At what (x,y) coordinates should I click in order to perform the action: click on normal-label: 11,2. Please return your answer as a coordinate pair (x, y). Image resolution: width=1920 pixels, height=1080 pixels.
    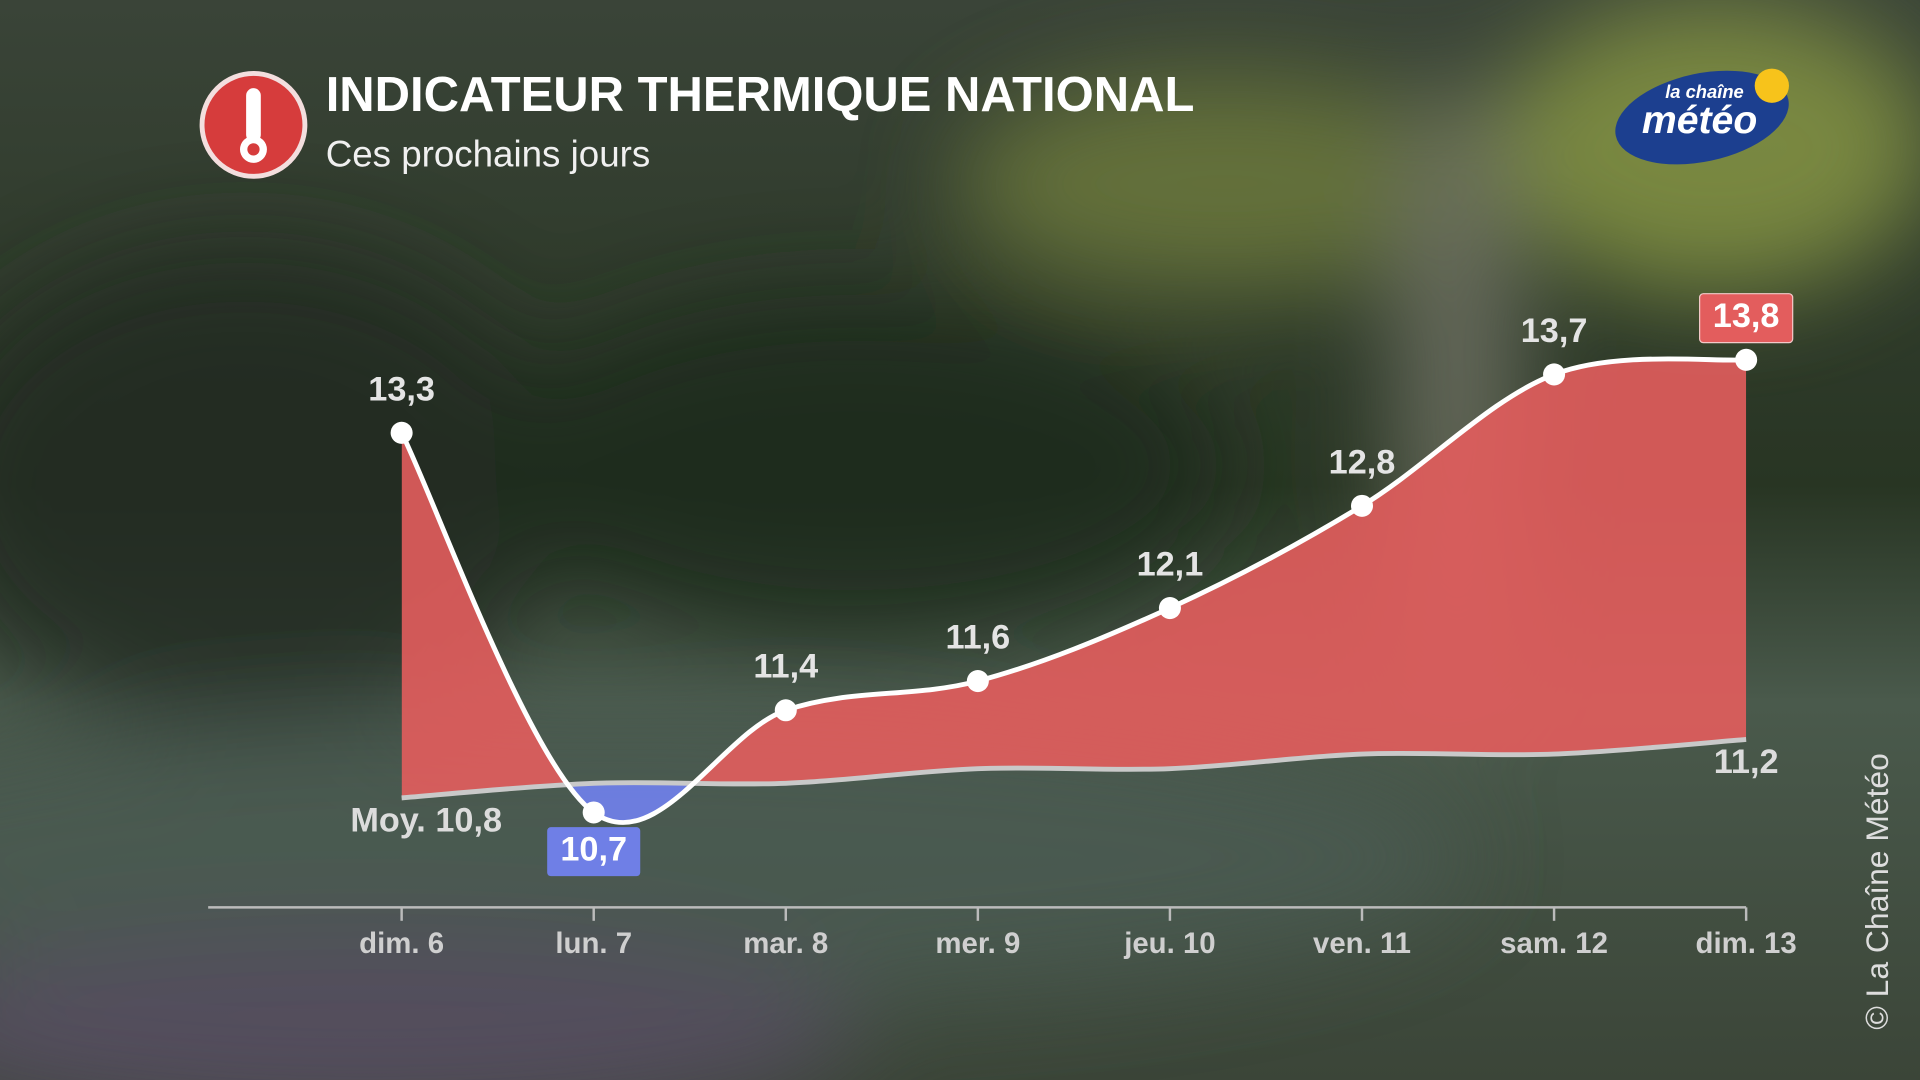
    Looking at the image, I should click on (1746, 762).